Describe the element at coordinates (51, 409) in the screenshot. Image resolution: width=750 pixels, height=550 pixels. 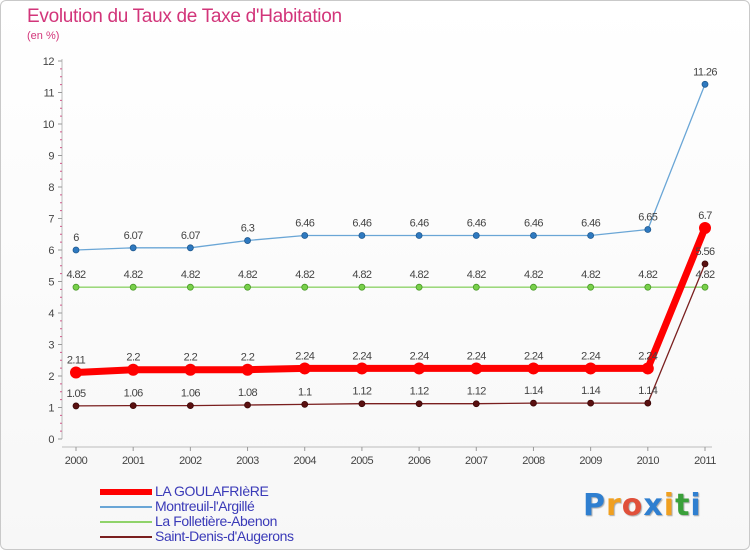
I see `y-tick-label: 1` at that location.